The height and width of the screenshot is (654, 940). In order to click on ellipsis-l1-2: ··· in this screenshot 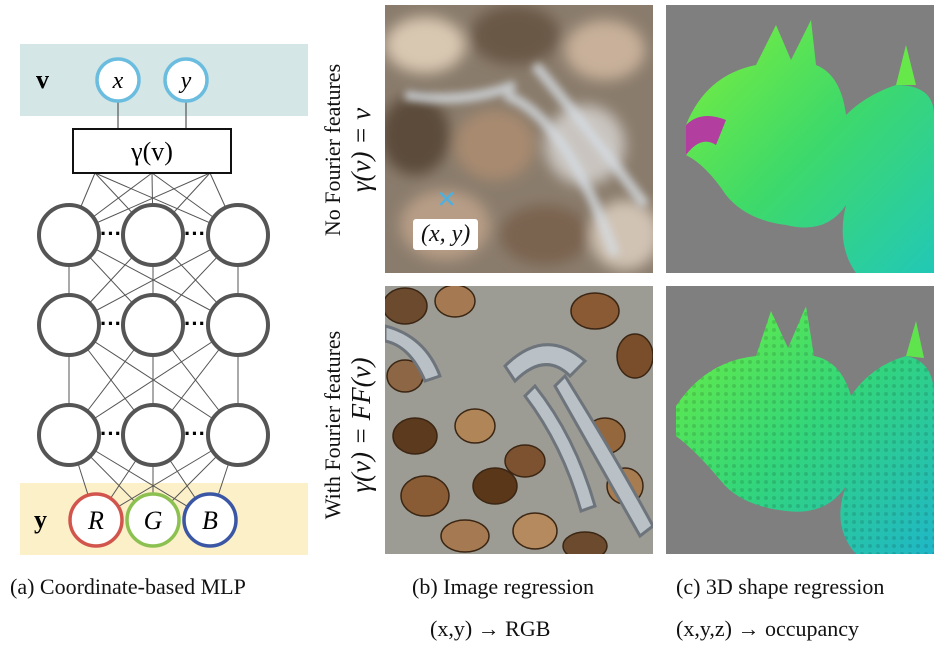, I will do `click(195, 233)`.